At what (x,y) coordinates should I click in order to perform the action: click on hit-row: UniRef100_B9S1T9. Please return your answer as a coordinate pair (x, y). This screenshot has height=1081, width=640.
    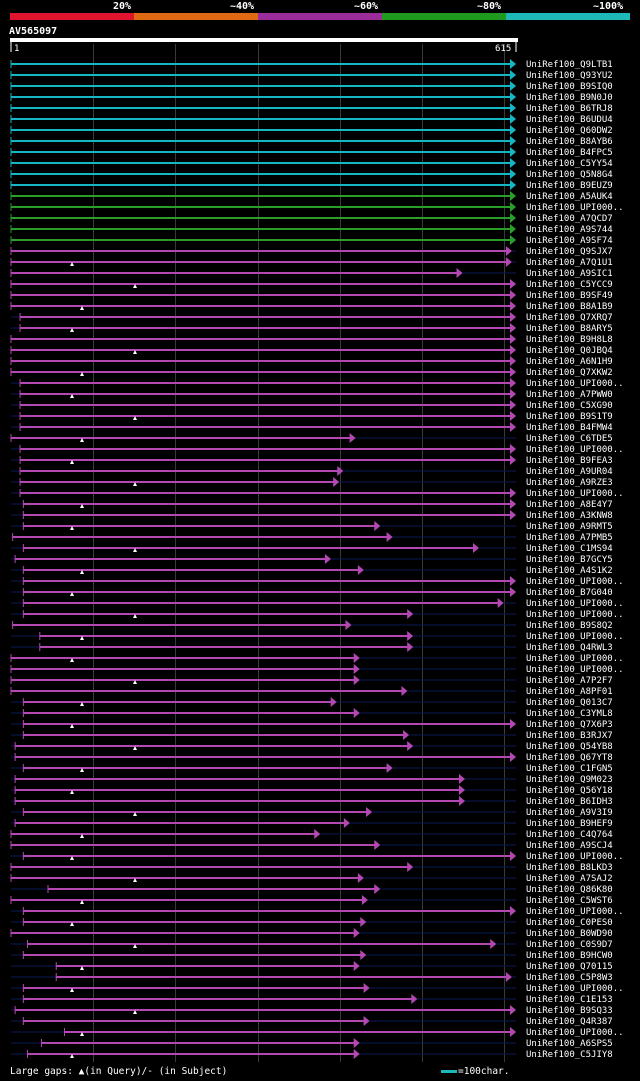
    Looking at the image, I should click on (312, 416).